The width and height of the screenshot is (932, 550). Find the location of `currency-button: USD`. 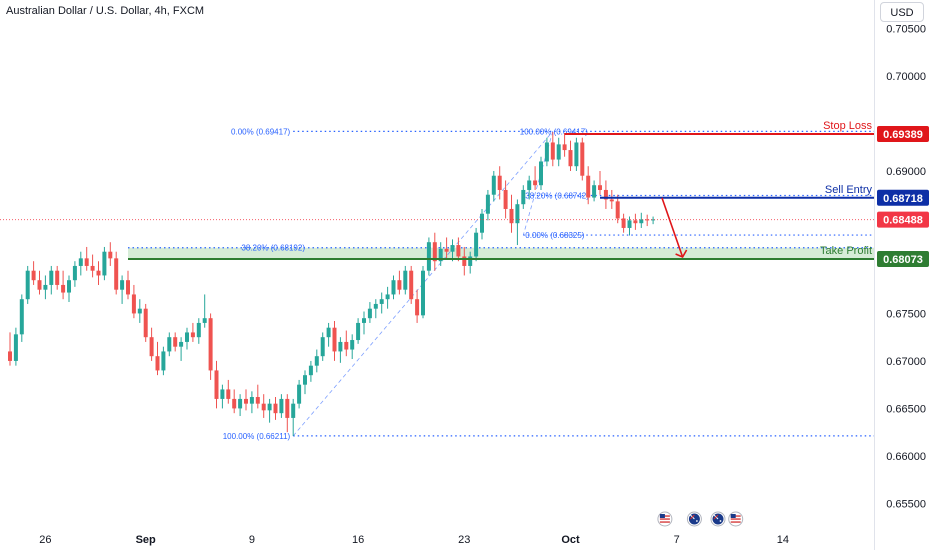

currency-button: USD is located at coordinates (902, 12).